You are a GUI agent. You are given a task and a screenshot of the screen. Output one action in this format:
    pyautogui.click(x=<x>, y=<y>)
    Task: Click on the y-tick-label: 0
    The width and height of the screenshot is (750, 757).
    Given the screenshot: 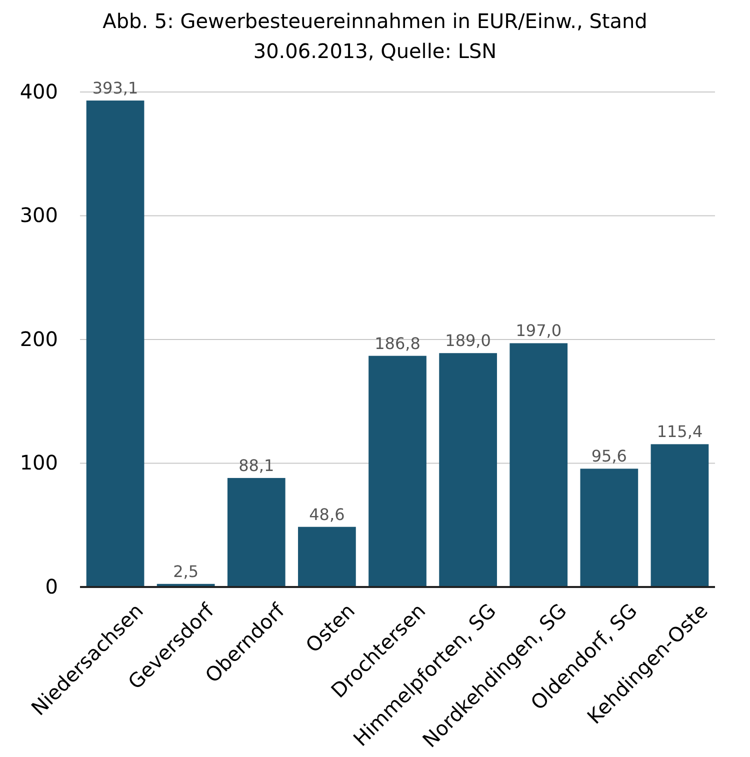 What is the action you would take?
    pyautogui.click(x=51, y=586)
    